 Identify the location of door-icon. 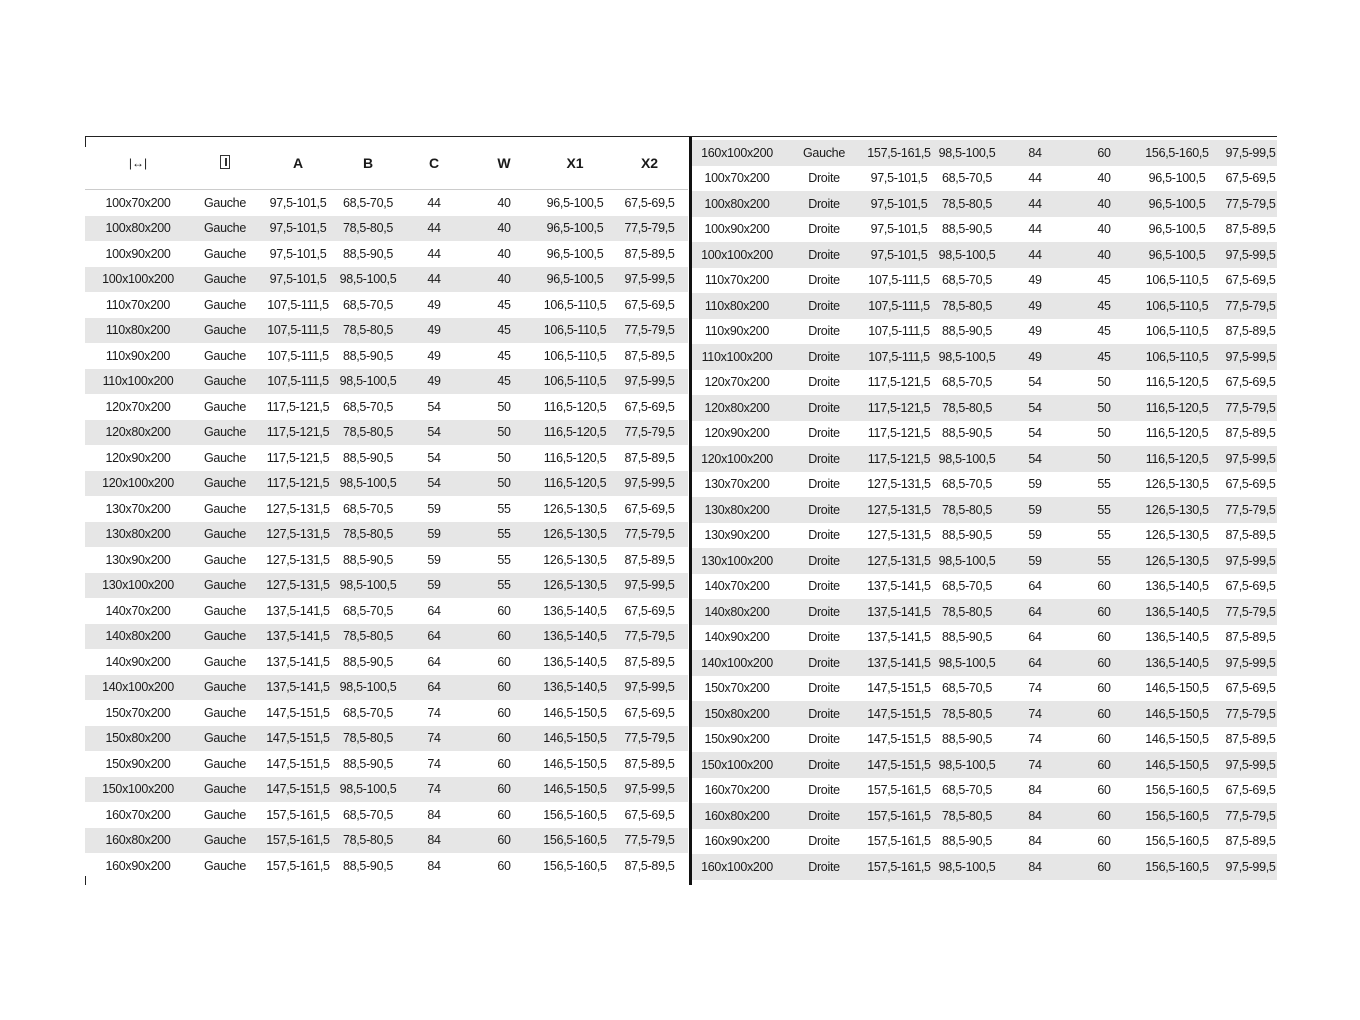
(225, 161).